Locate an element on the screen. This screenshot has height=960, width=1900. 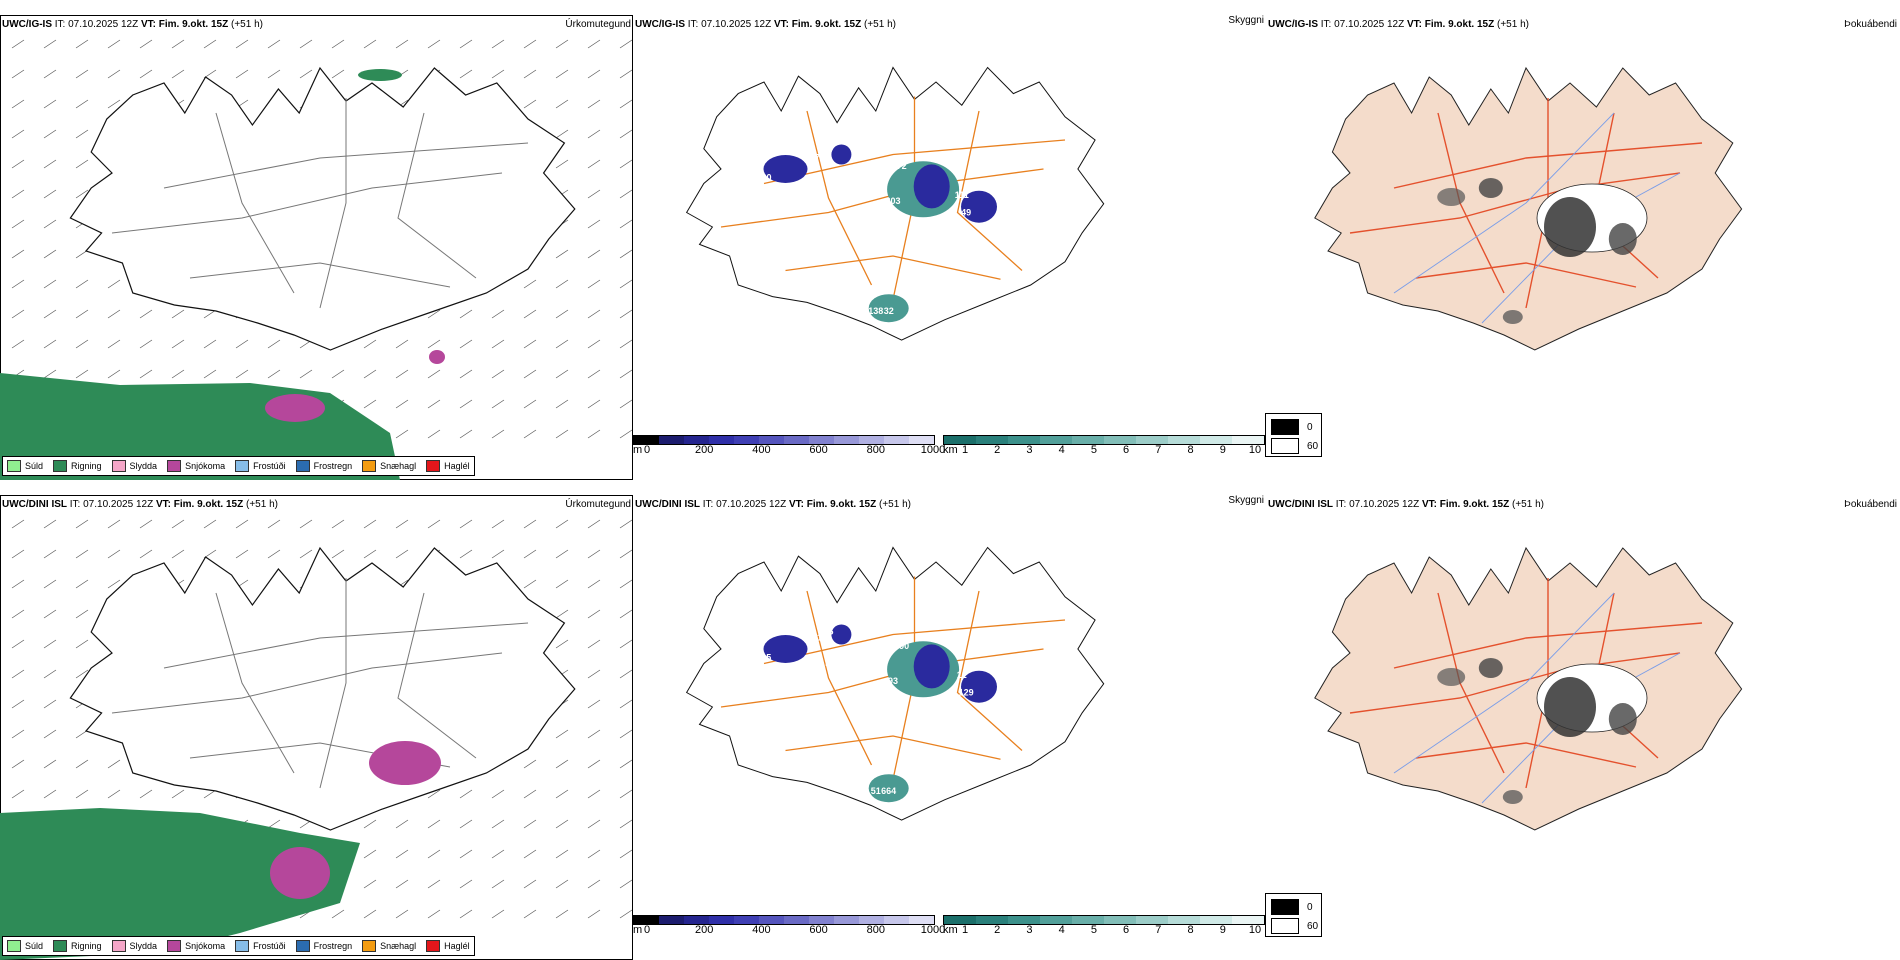
visibility-label: 12 is located at coordinates (833, 183).